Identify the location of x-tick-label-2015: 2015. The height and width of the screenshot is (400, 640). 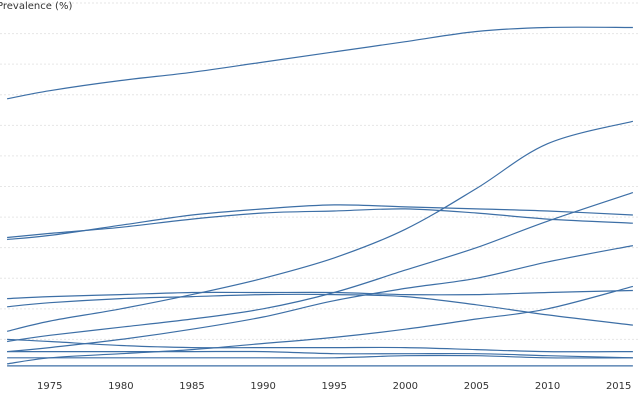
(618, 386).